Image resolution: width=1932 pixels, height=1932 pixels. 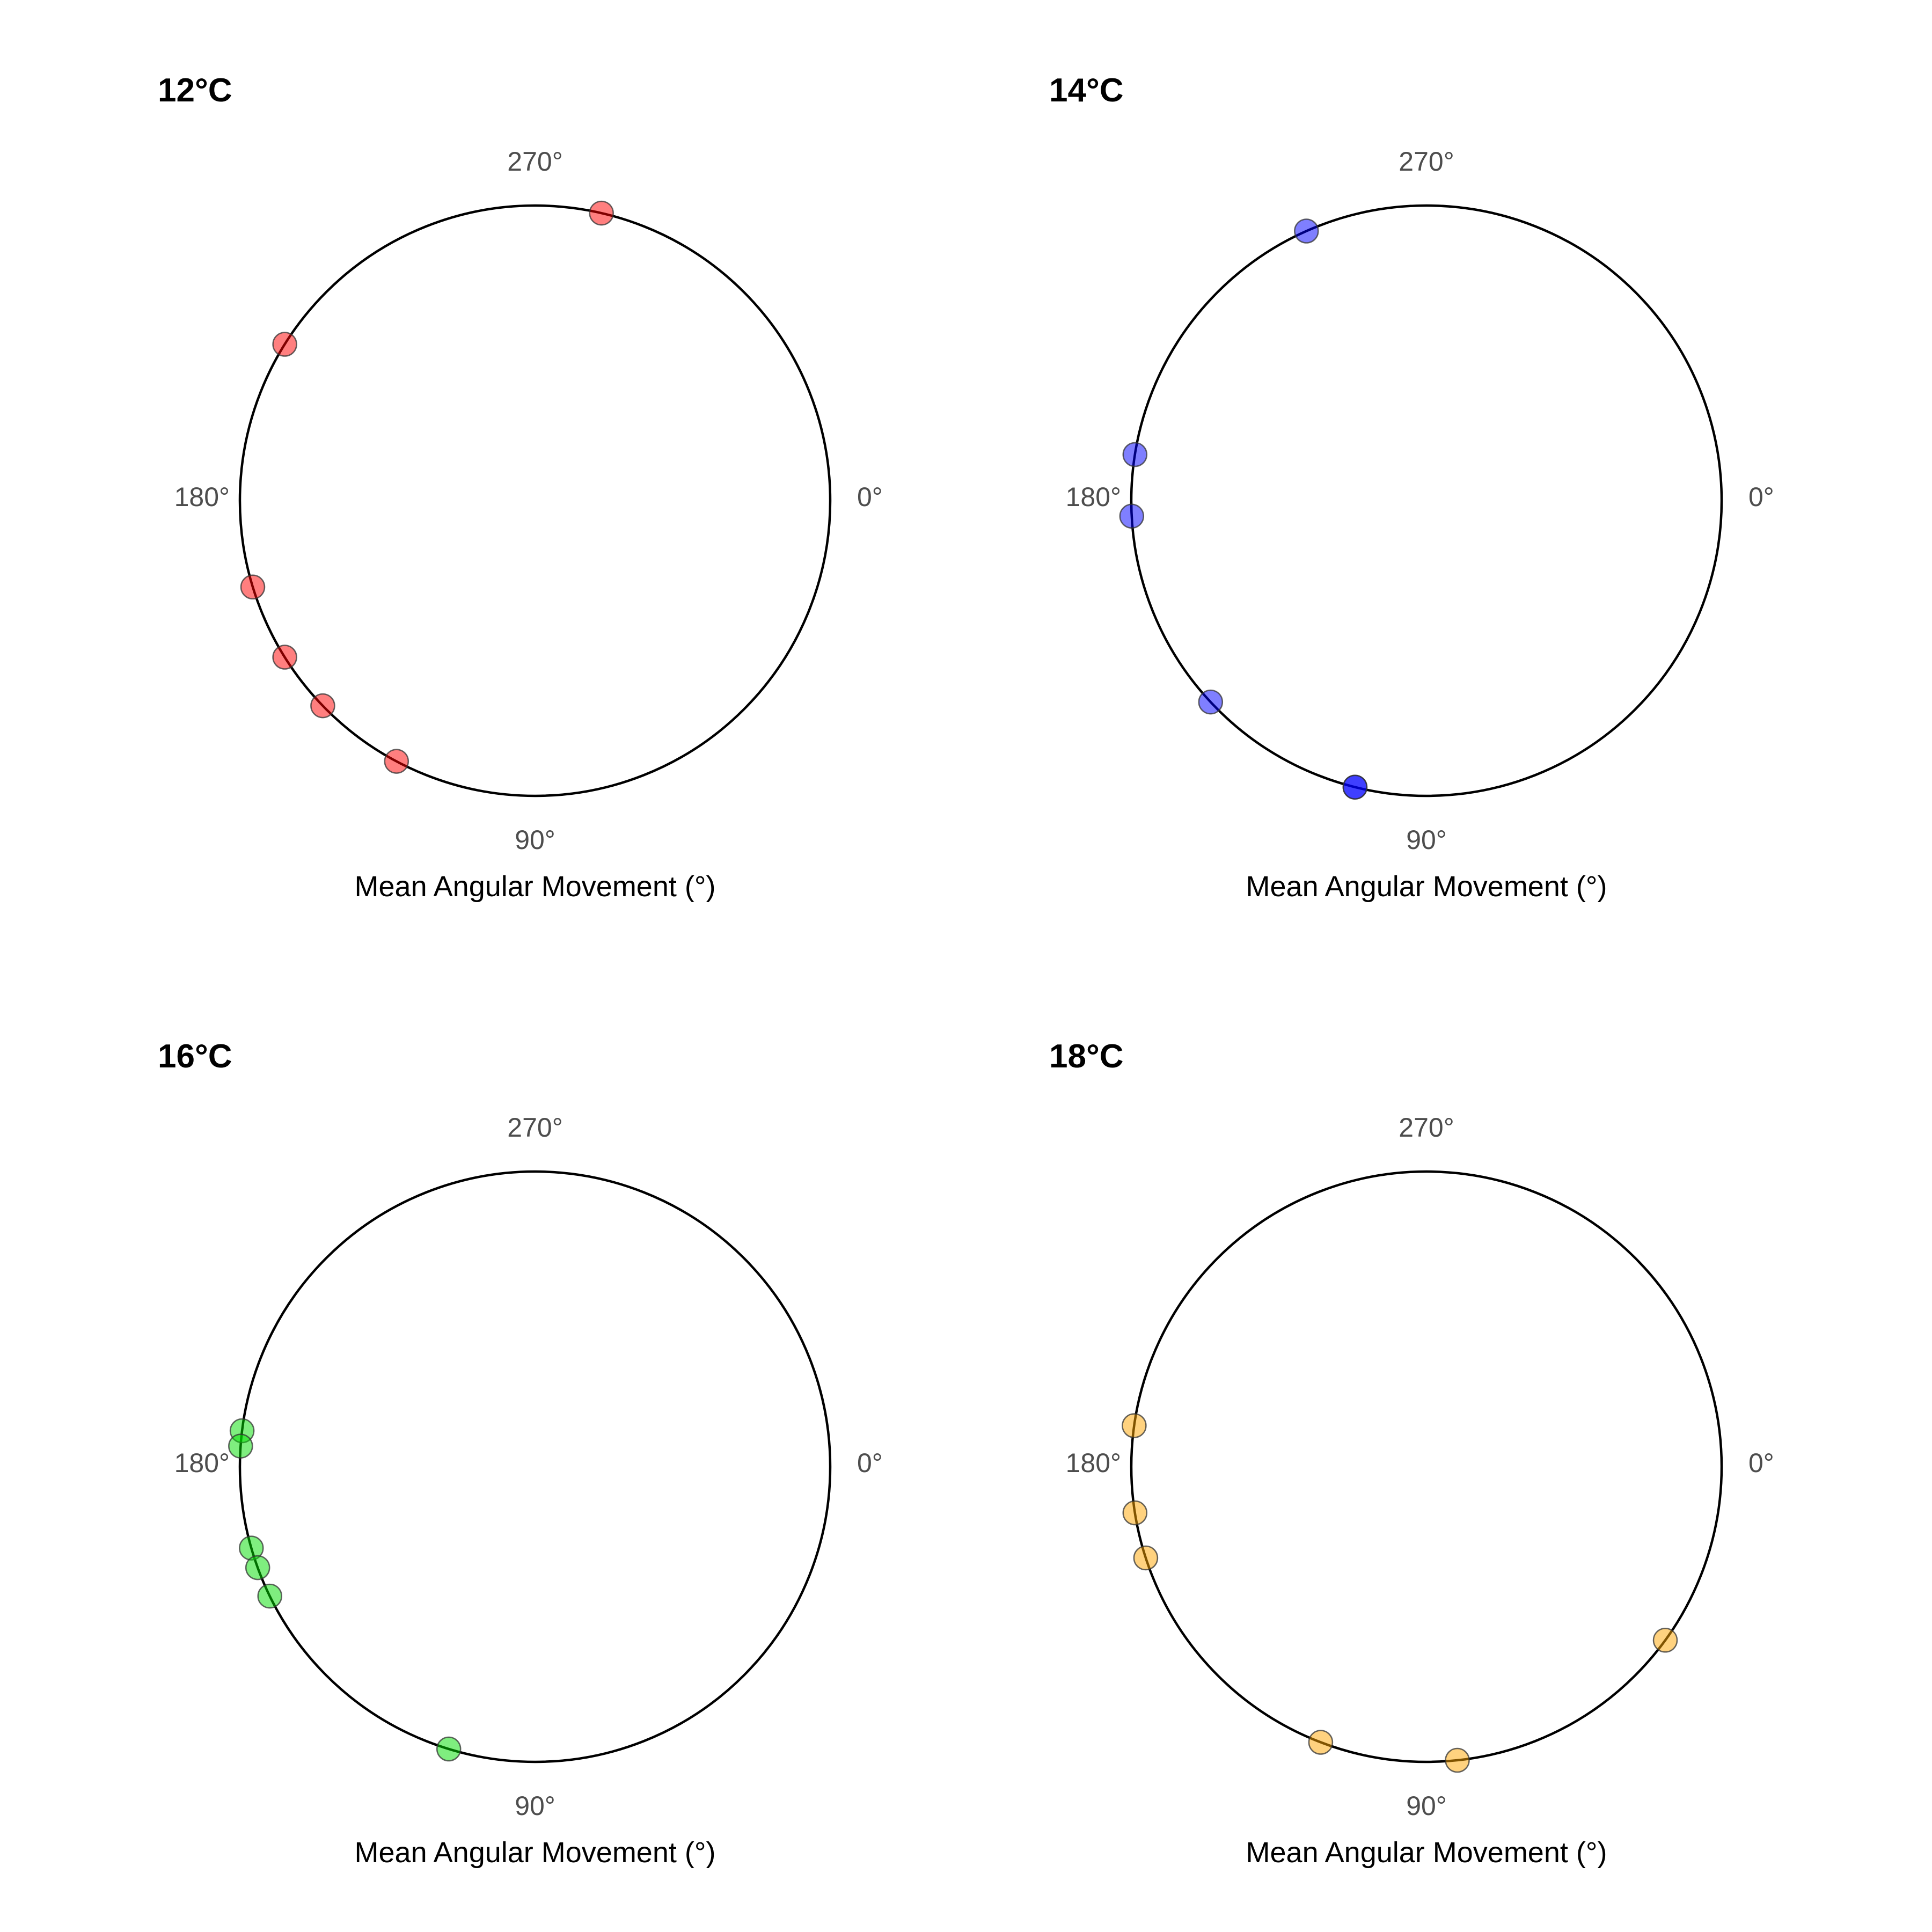 I want to click on panel-title: 16°C, so click(x=195, y=1056).